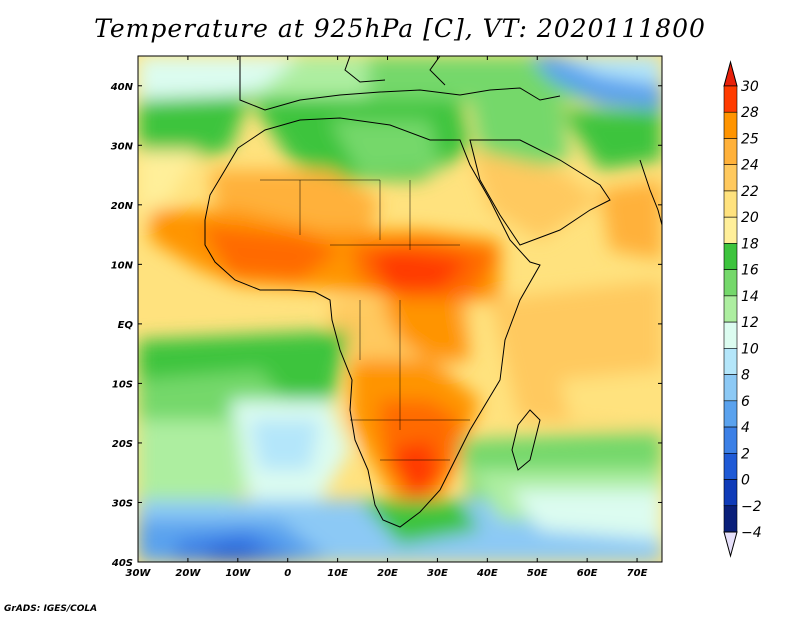  I want to click on credit-label: GrADS: IGES/COLA, so click(51, 609).